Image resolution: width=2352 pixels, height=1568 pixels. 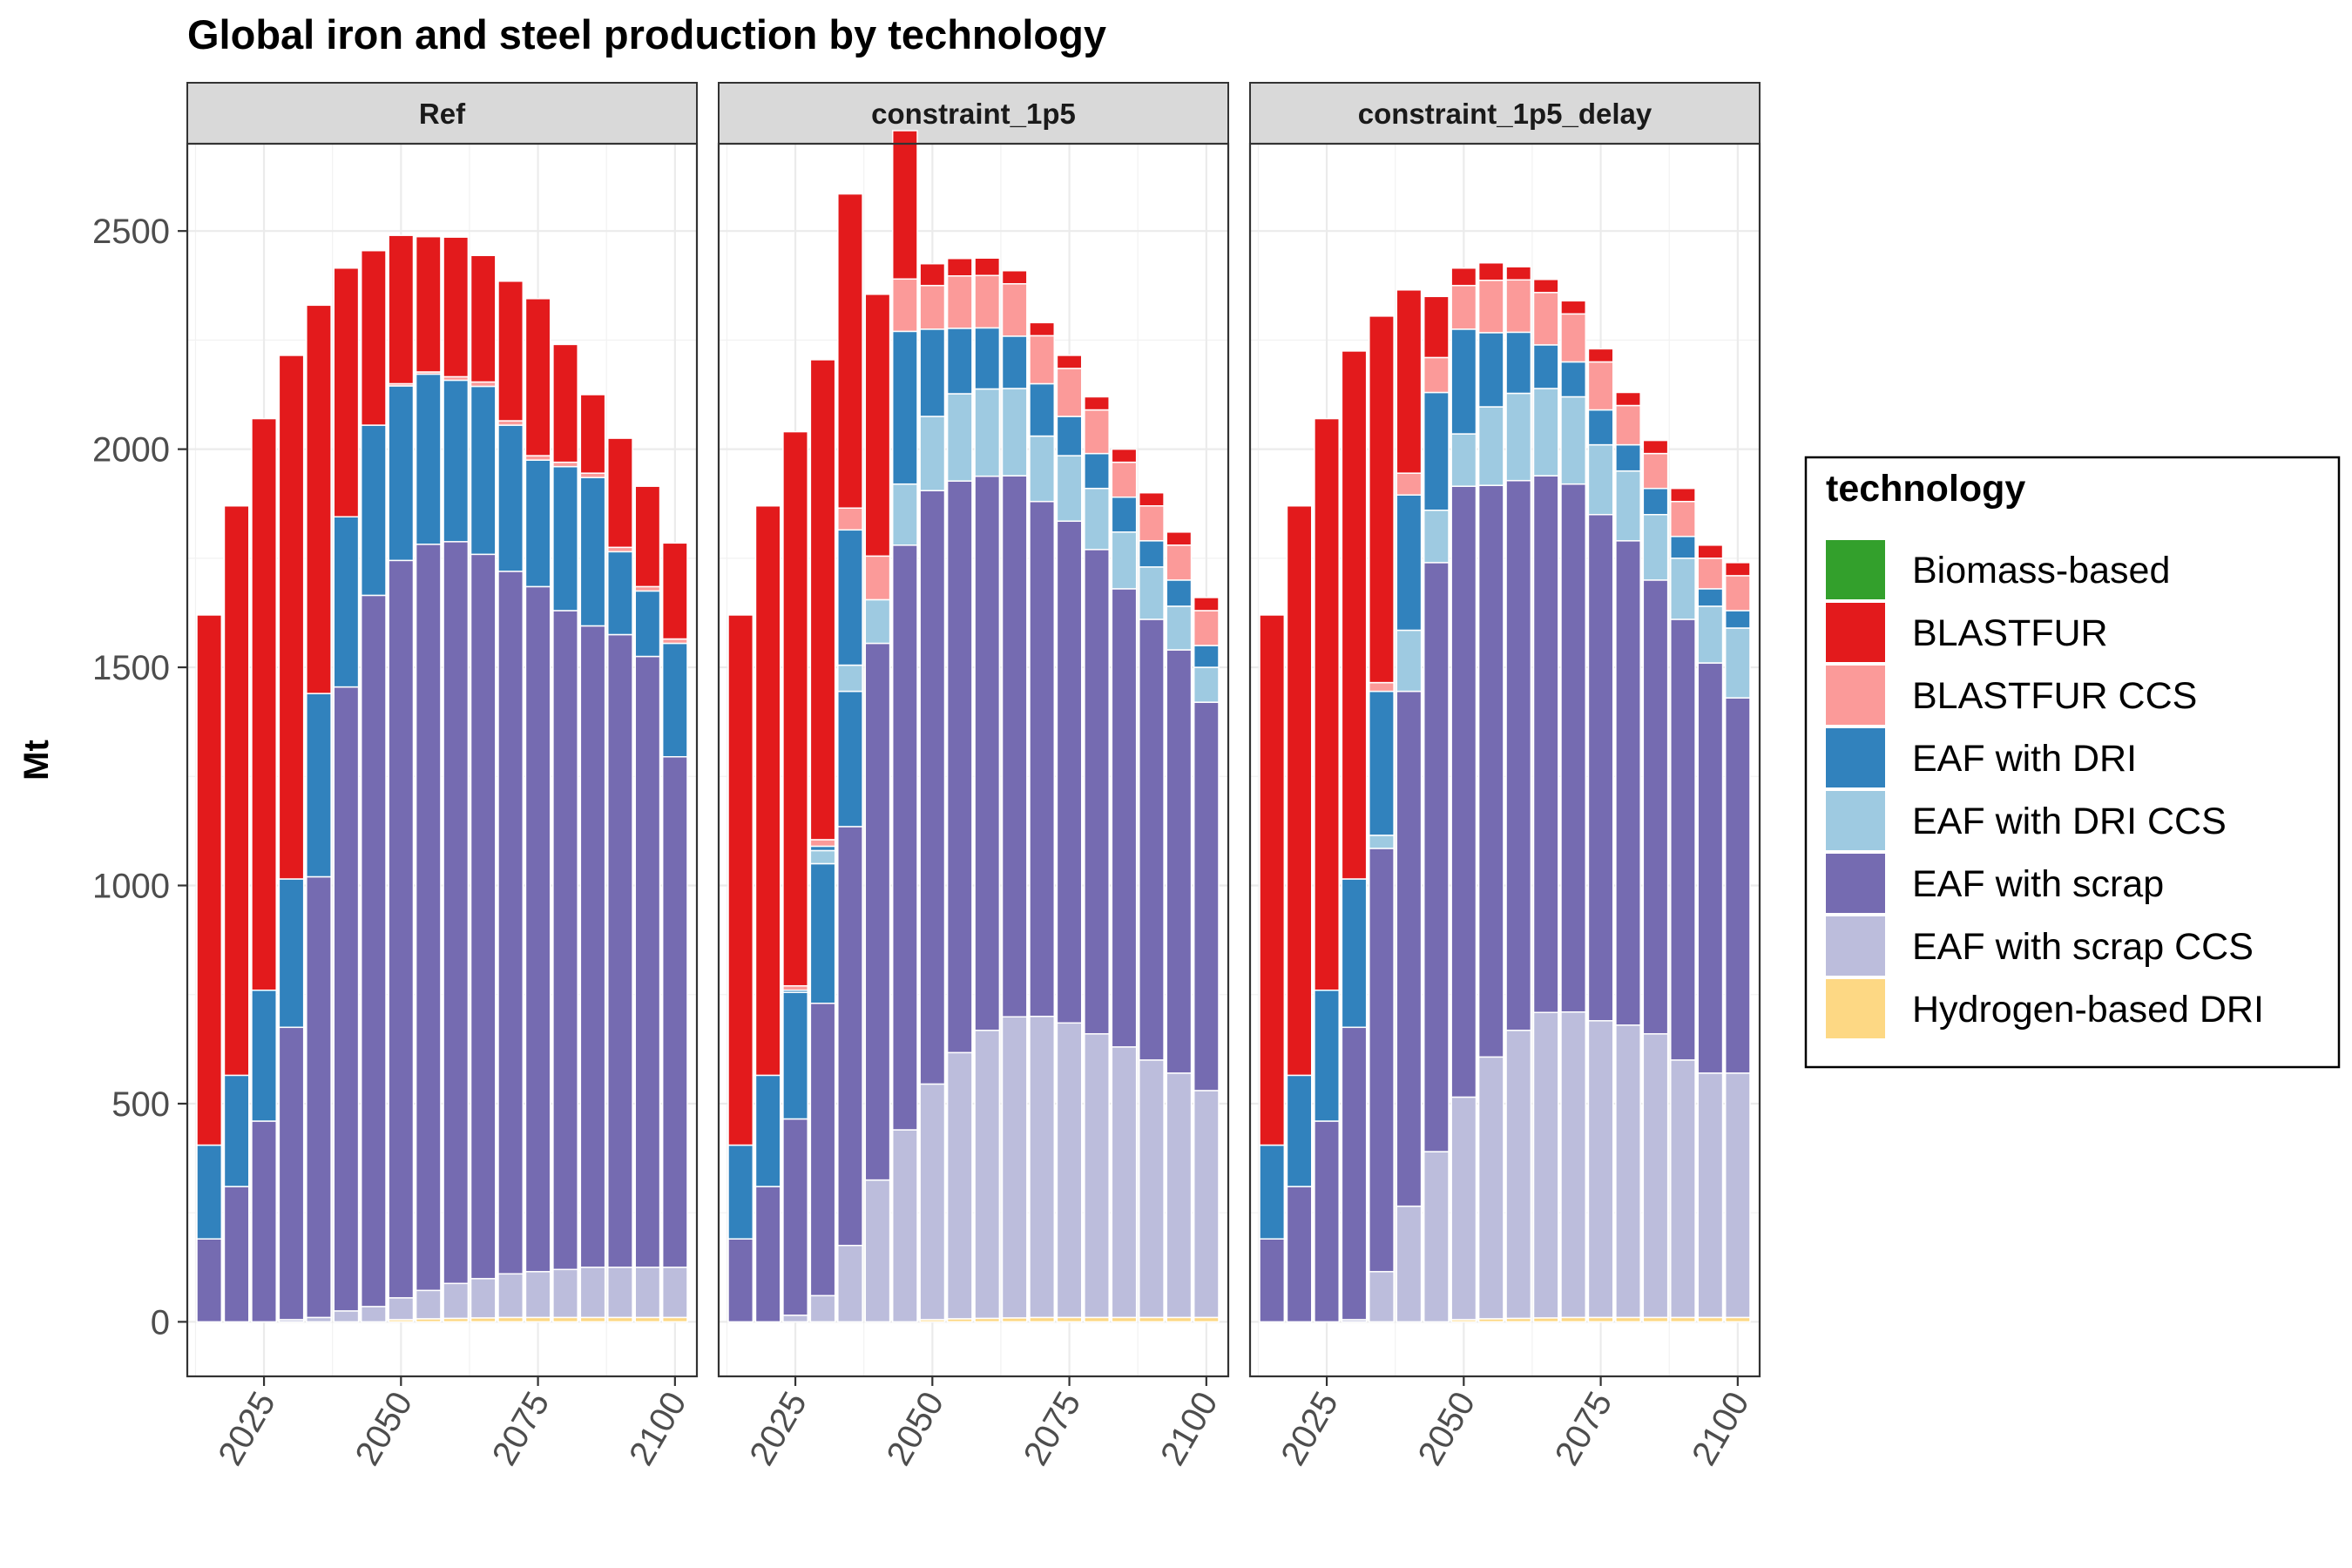 What do you see at coordinates (1925, 489) in the screenshot?
I see `legend-title: technology` at bounding box center [1925, 489].